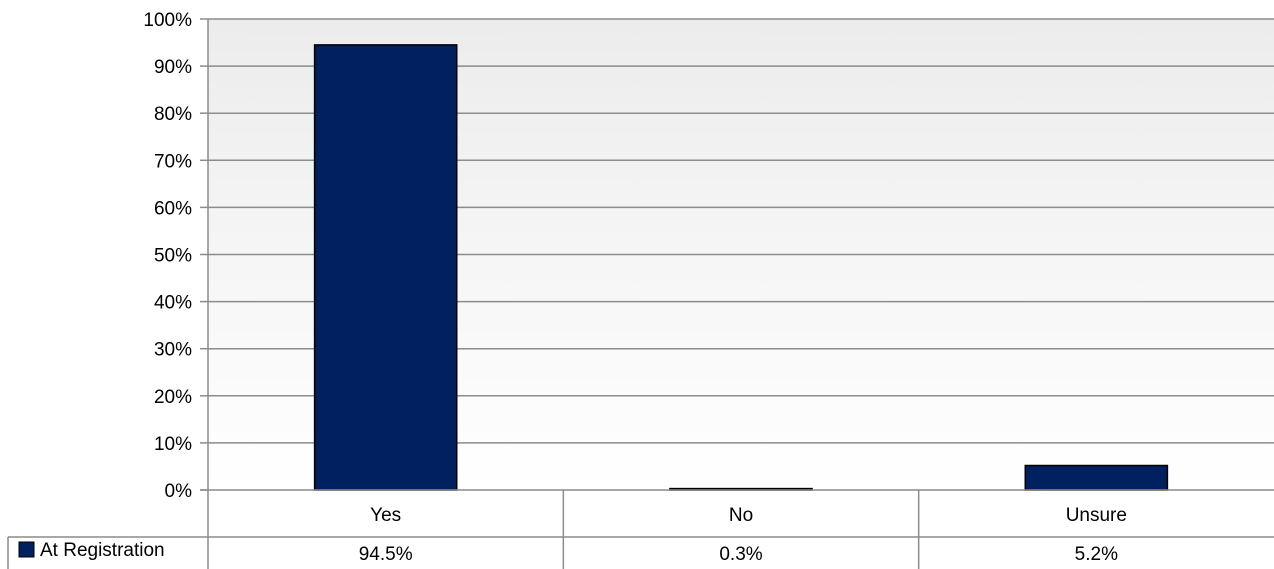 The height and width of the screenshot is (569, 1274). I want to click on y-tick-label: 0%, so click(179, 491).